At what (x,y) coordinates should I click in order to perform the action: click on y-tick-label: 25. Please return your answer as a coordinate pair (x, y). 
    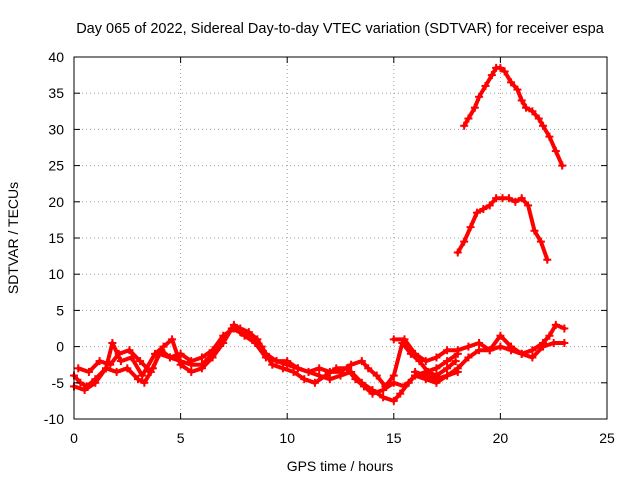
    Looking at the image, I should click on (56, 166).